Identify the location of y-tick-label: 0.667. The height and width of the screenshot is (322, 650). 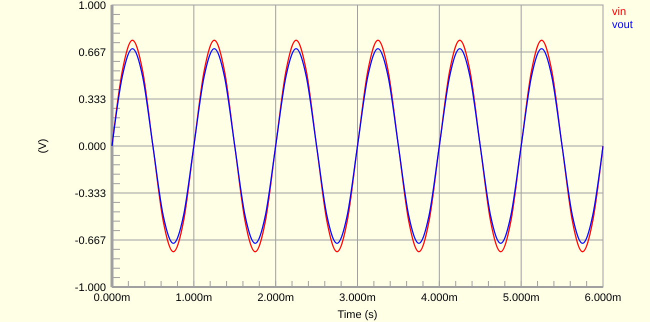
(92, 52).